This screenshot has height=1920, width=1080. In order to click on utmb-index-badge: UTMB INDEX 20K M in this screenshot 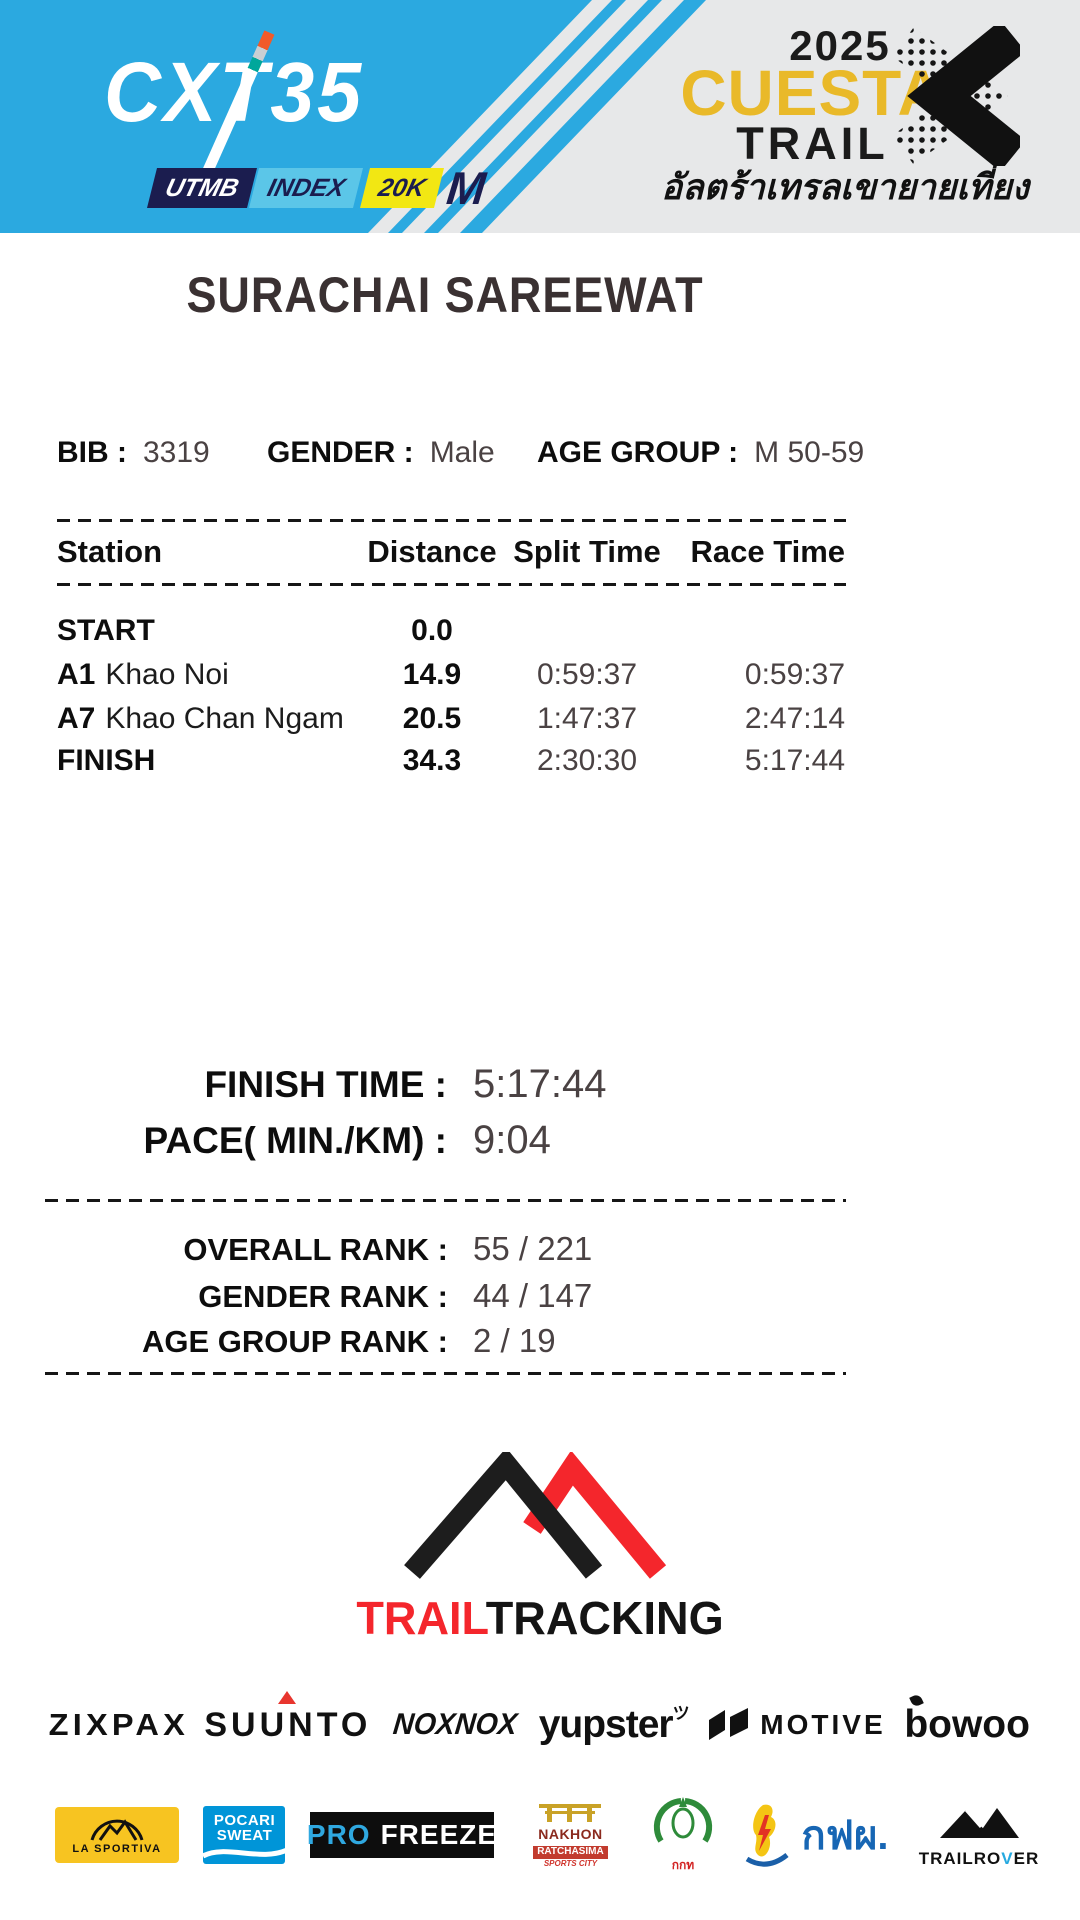, I will do `click(317, 188)`.